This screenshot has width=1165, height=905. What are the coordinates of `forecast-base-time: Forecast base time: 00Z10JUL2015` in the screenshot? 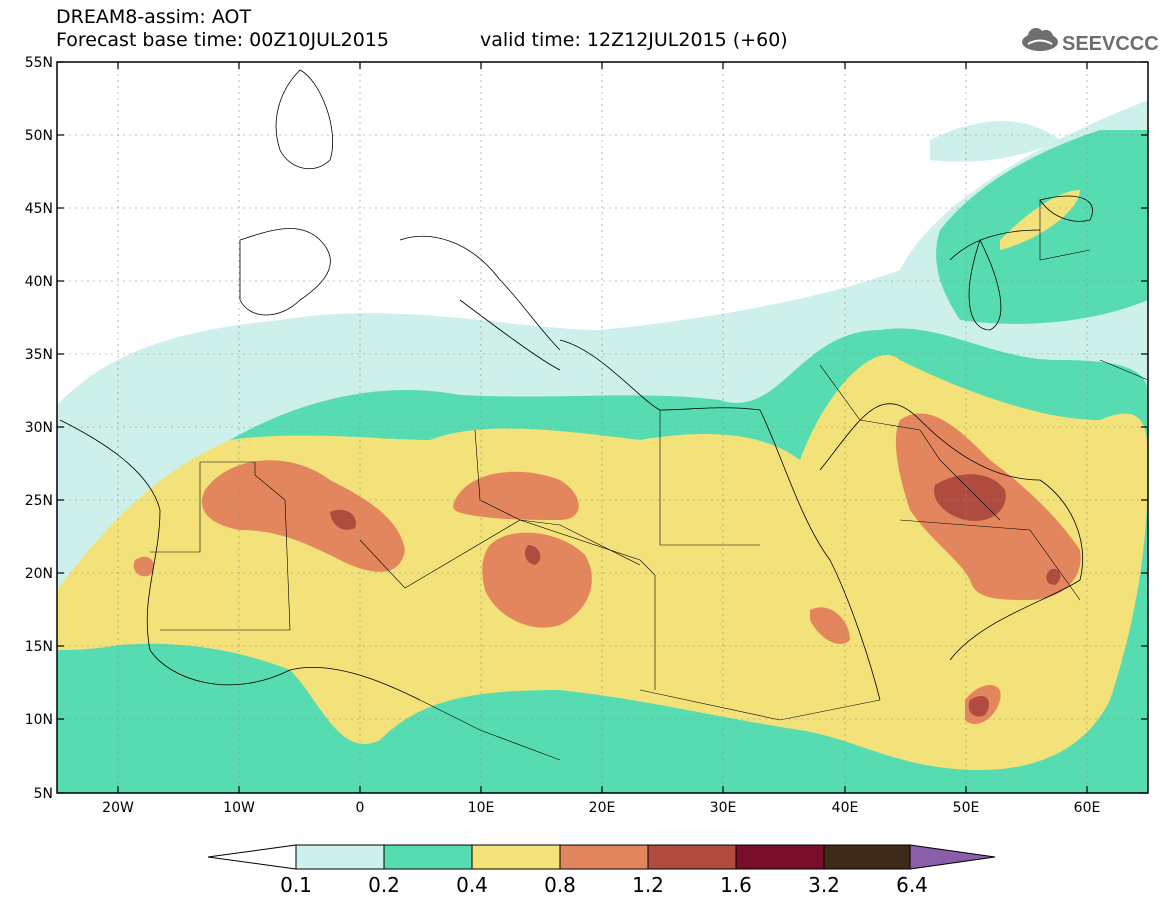 It's located at (222, 40).